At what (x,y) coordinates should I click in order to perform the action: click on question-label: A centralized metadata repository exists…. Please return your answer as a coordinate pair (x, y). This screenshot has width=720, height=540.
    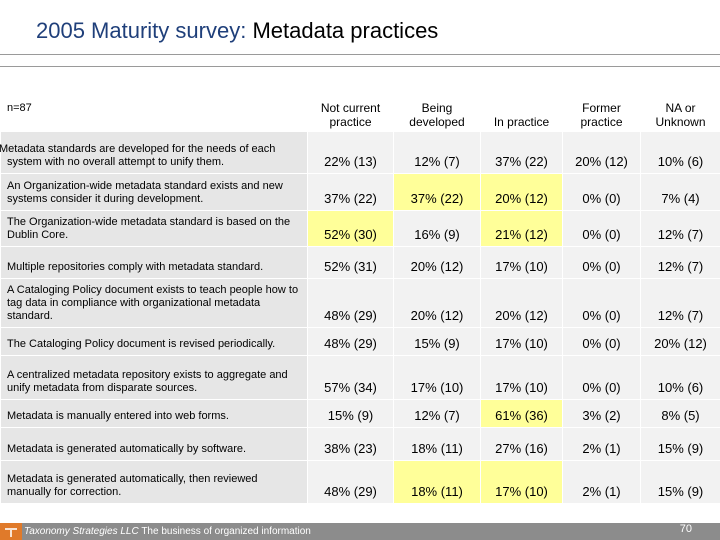
    Looking at the image, I should click on (154, 377).